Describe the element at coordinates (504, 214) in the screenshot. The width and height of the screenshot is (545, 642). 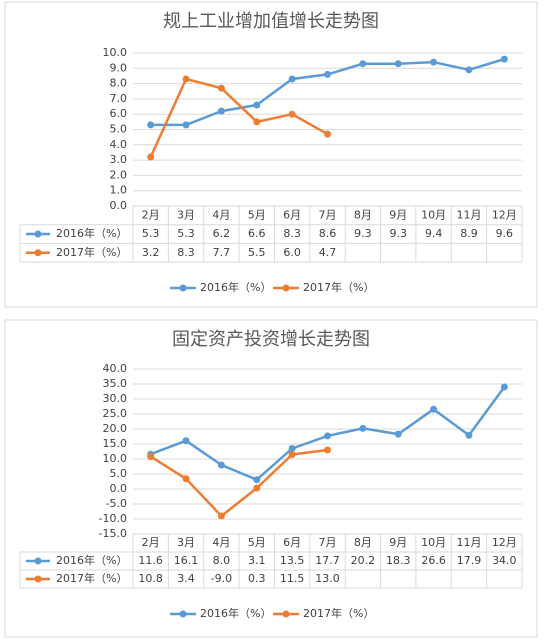
I see `x-tick-label: 12月` at that location.